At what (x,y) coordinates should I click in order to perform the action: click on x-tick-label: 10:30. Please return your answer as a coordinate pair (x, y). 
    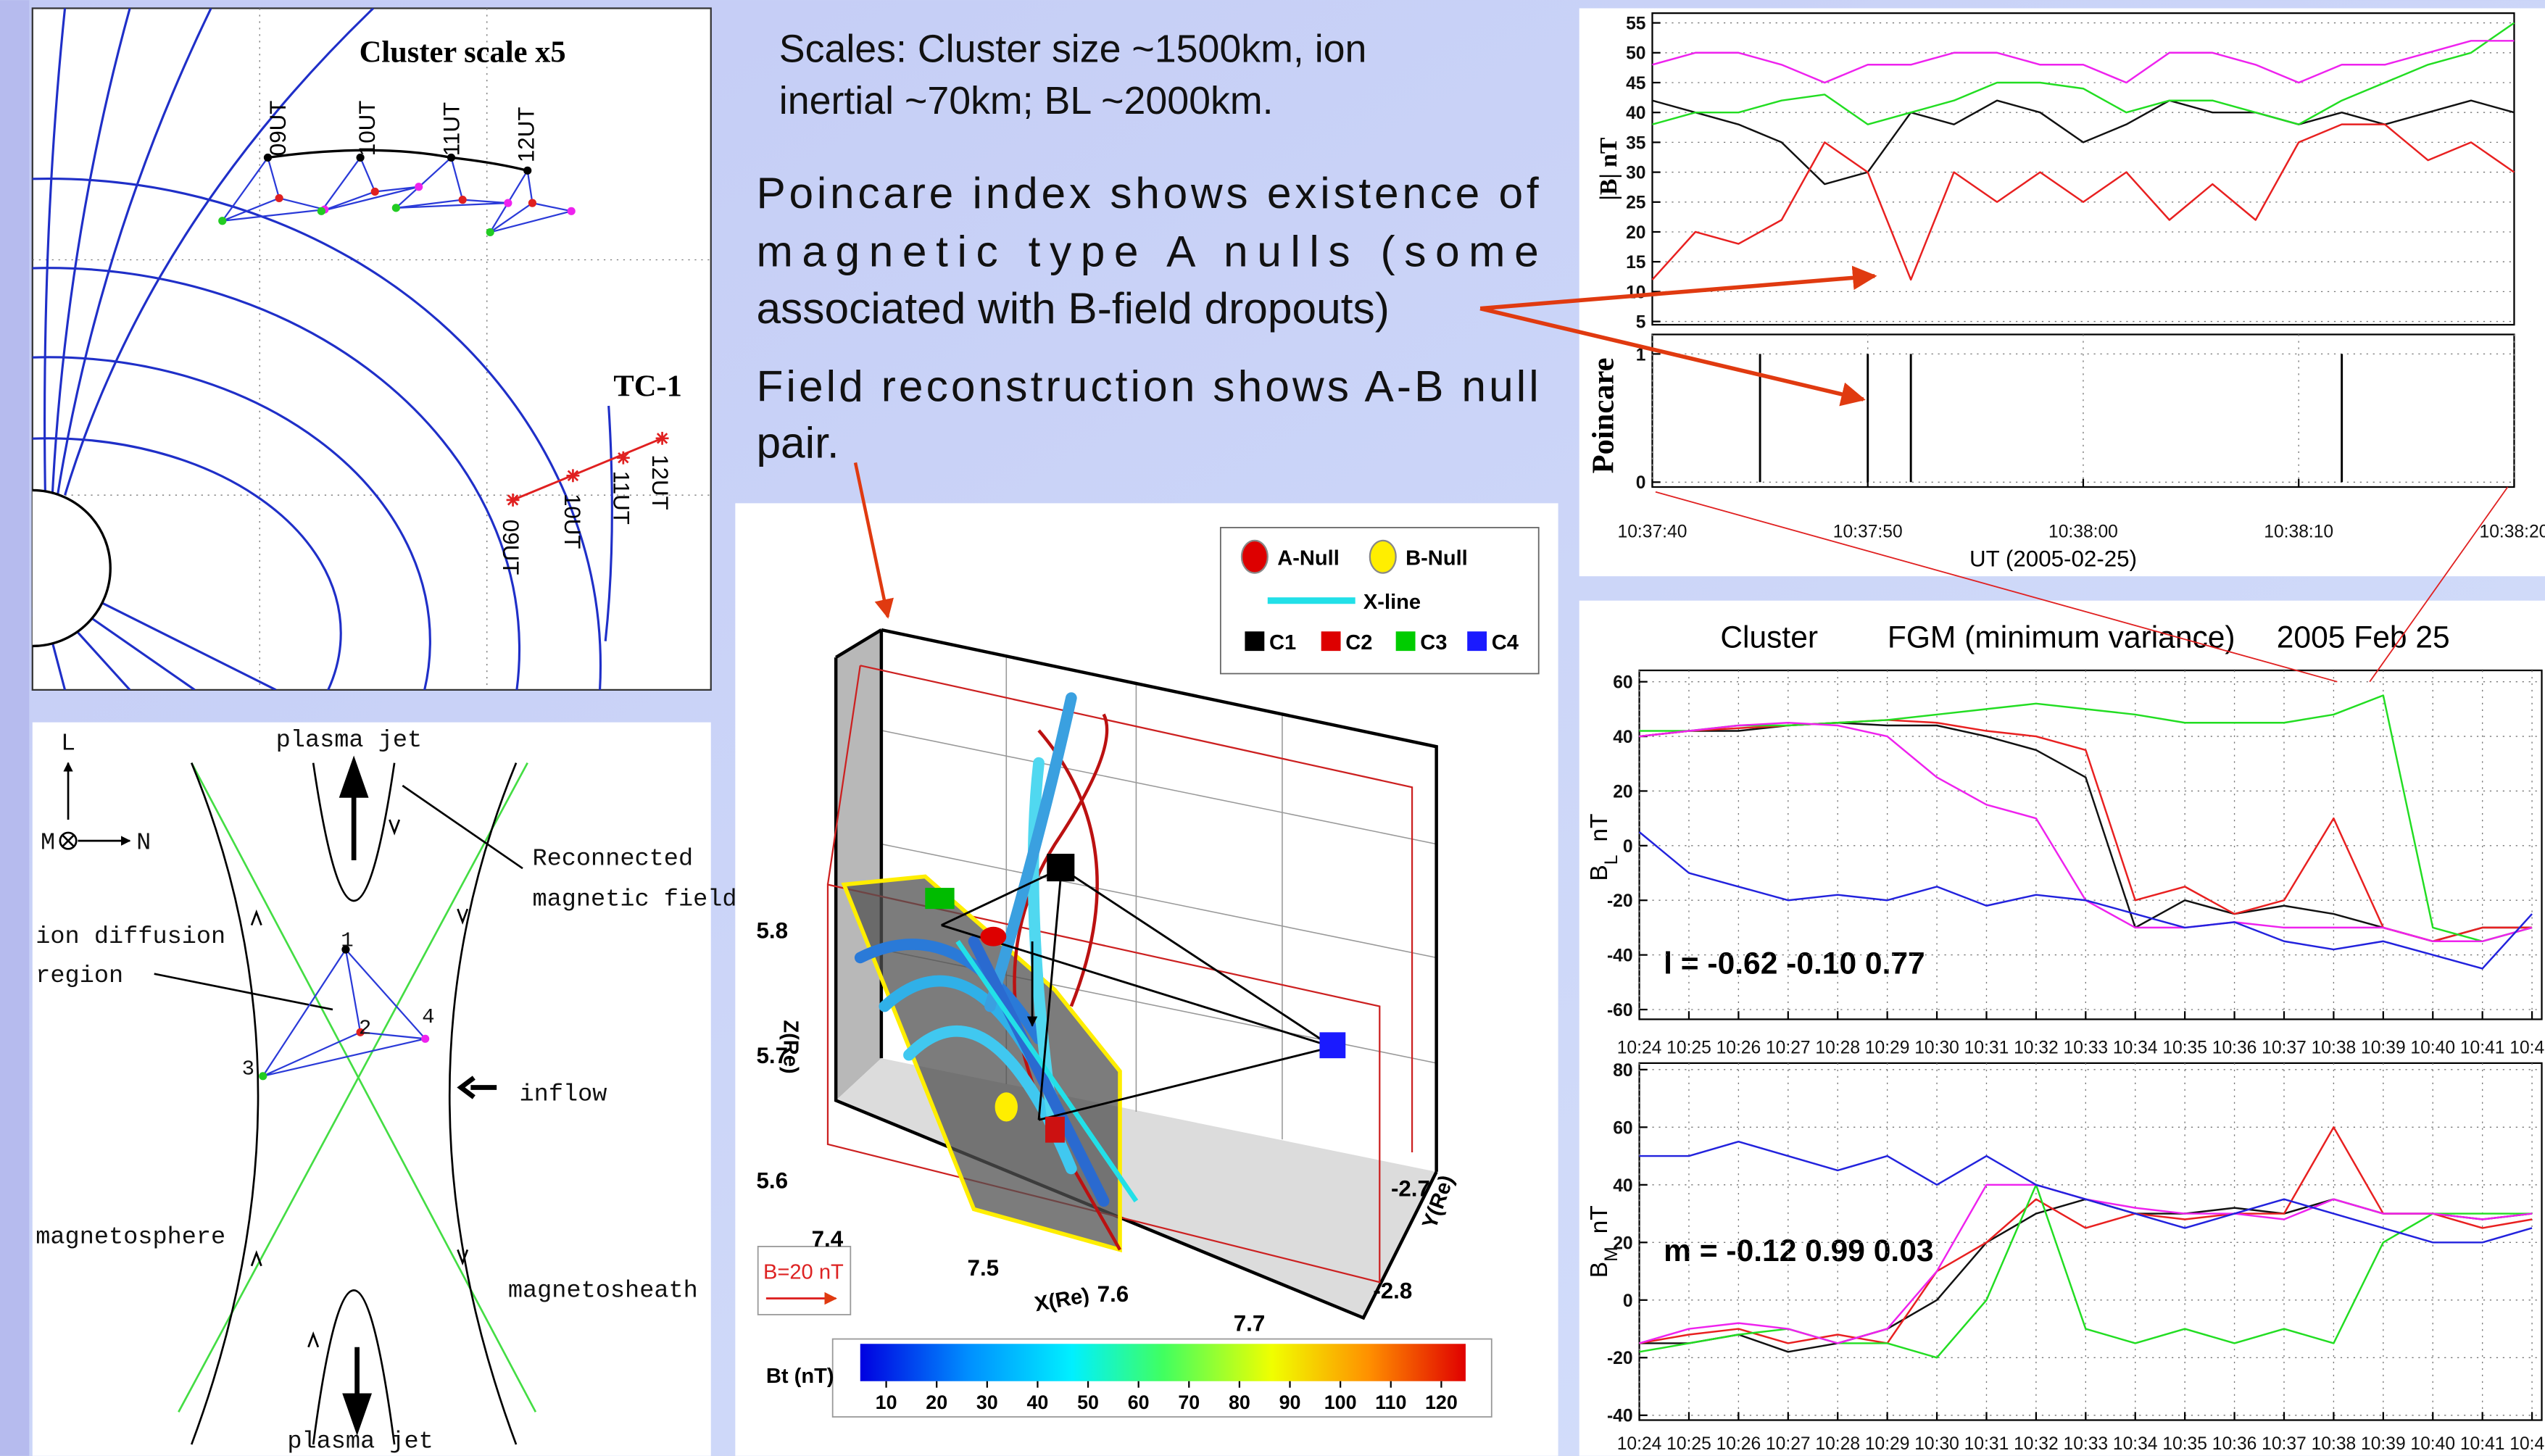
    Looking at the image, I should click on (1937, 1444).